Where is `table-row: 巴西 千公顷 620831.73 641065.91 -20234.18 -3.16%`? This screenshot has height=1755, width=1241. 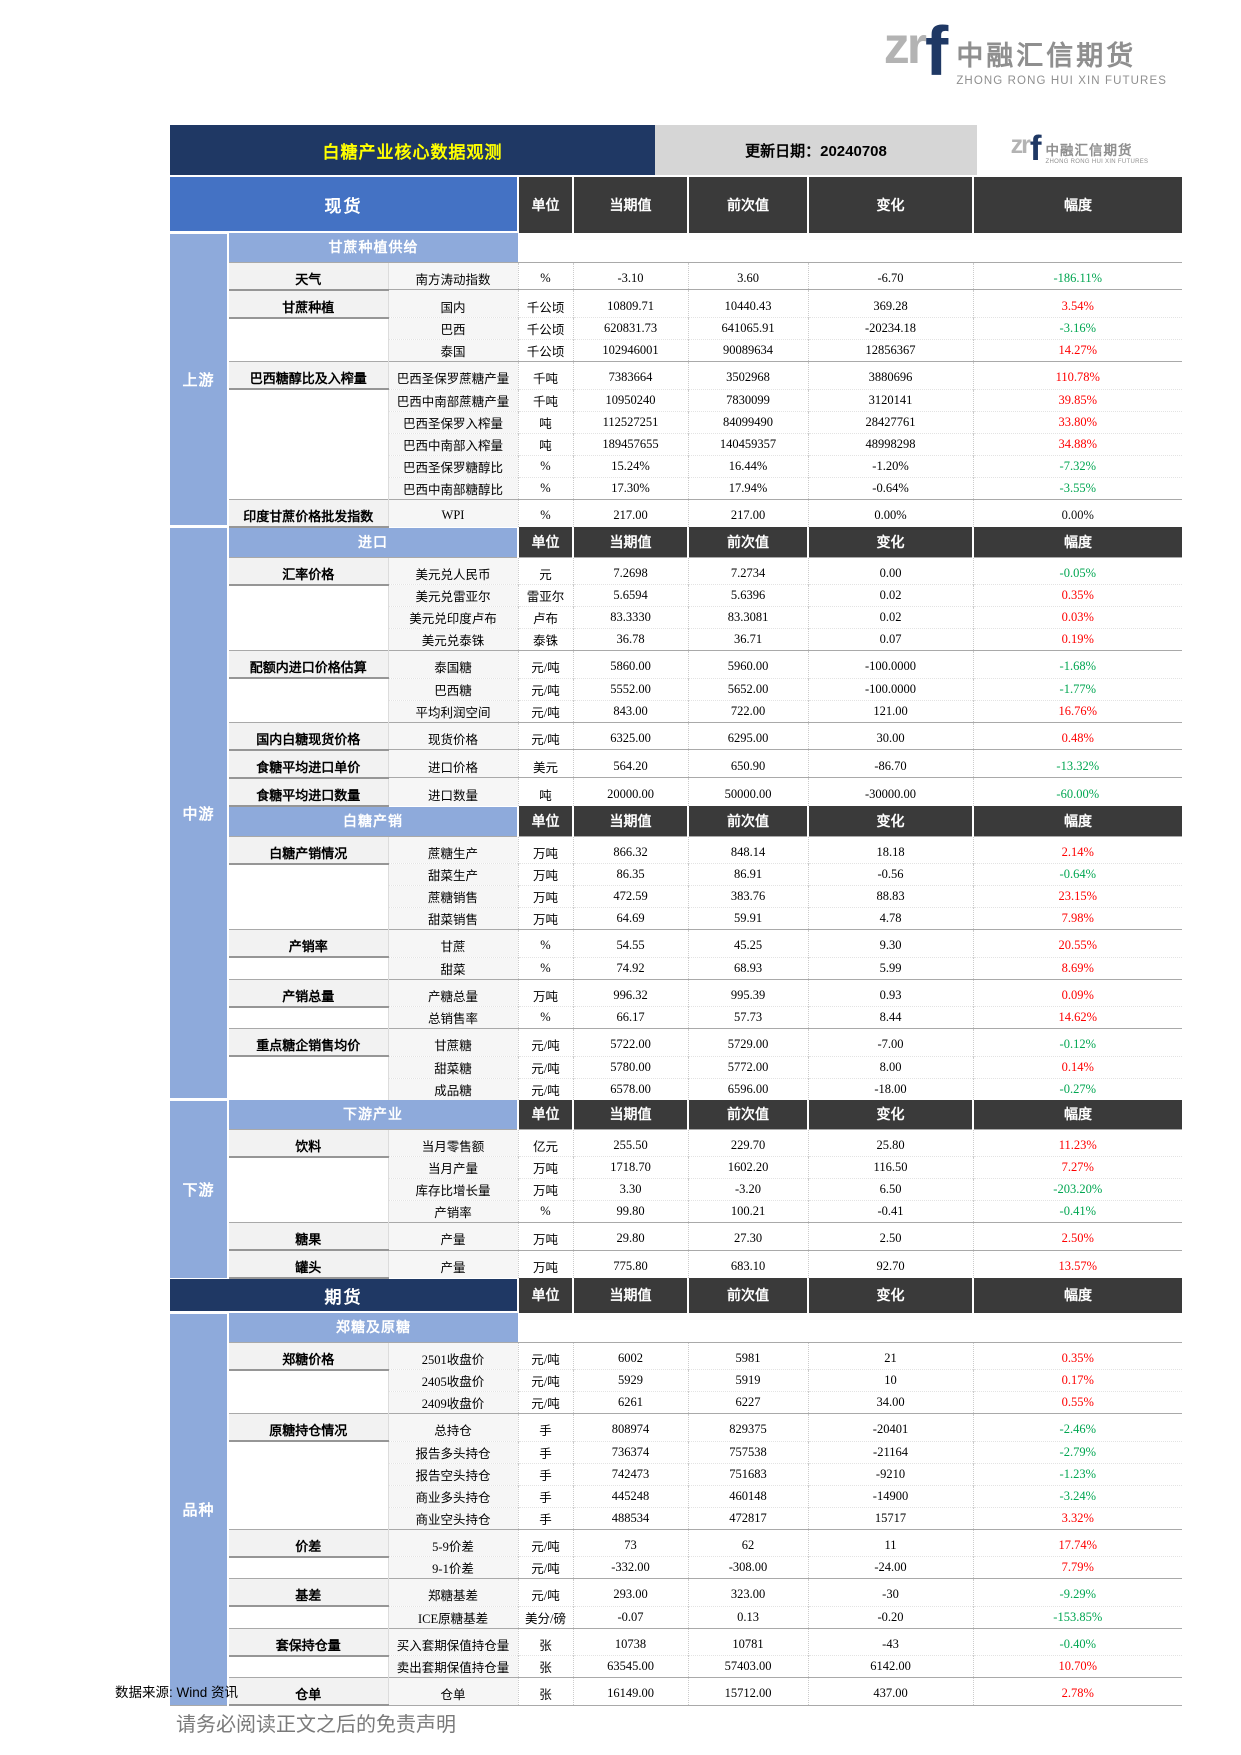
table-row: 巴西 千公顷 620831.73 641065.91 -20234.18 -3.16% is located at coordinates (676, 328).